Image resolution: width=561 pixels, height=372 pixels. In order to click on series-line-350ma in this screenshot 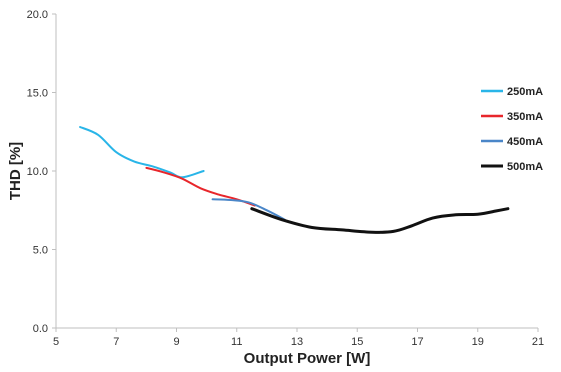, I will do `click(200, 186)`.